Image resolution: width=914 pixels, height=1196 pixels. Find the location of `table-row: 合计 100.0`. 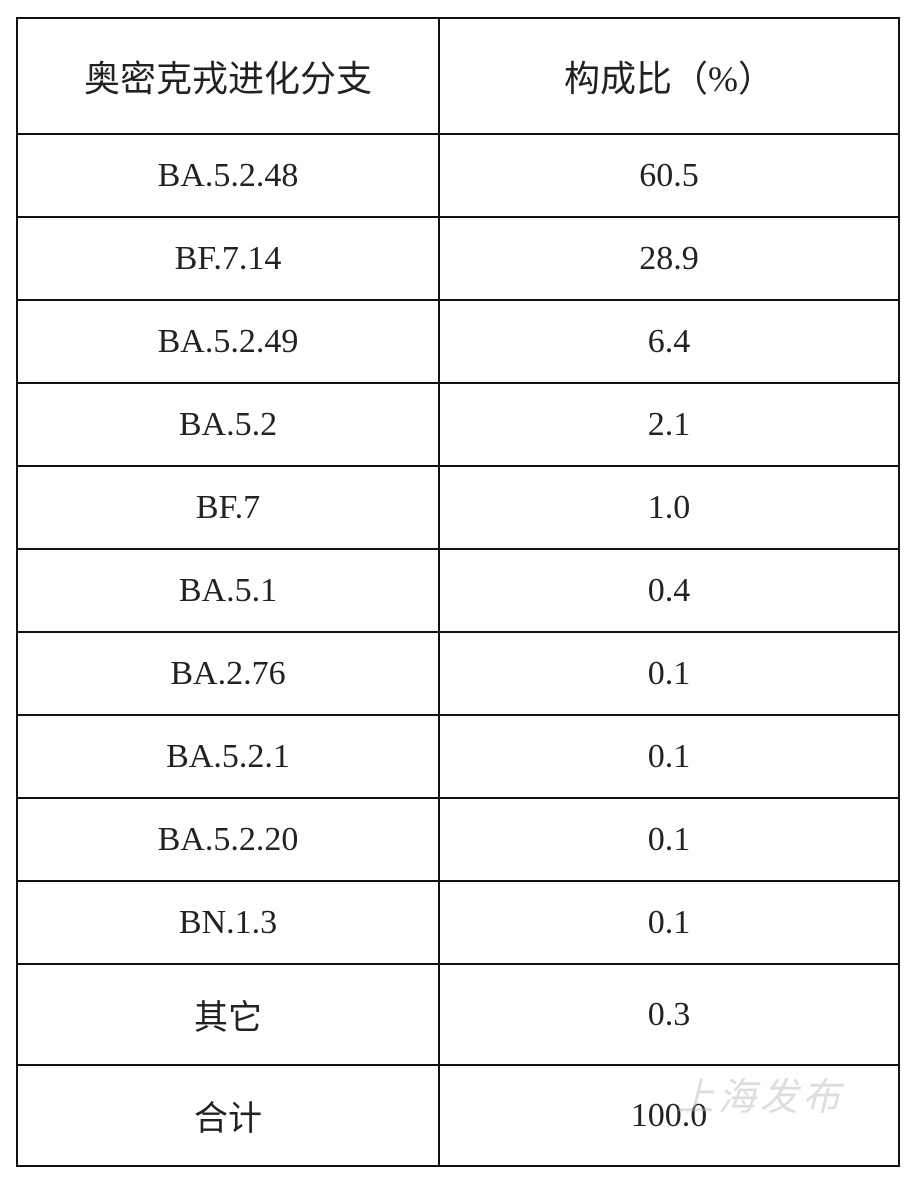

table-row: 合计 100.0 is located at coordinates (458, 1115).